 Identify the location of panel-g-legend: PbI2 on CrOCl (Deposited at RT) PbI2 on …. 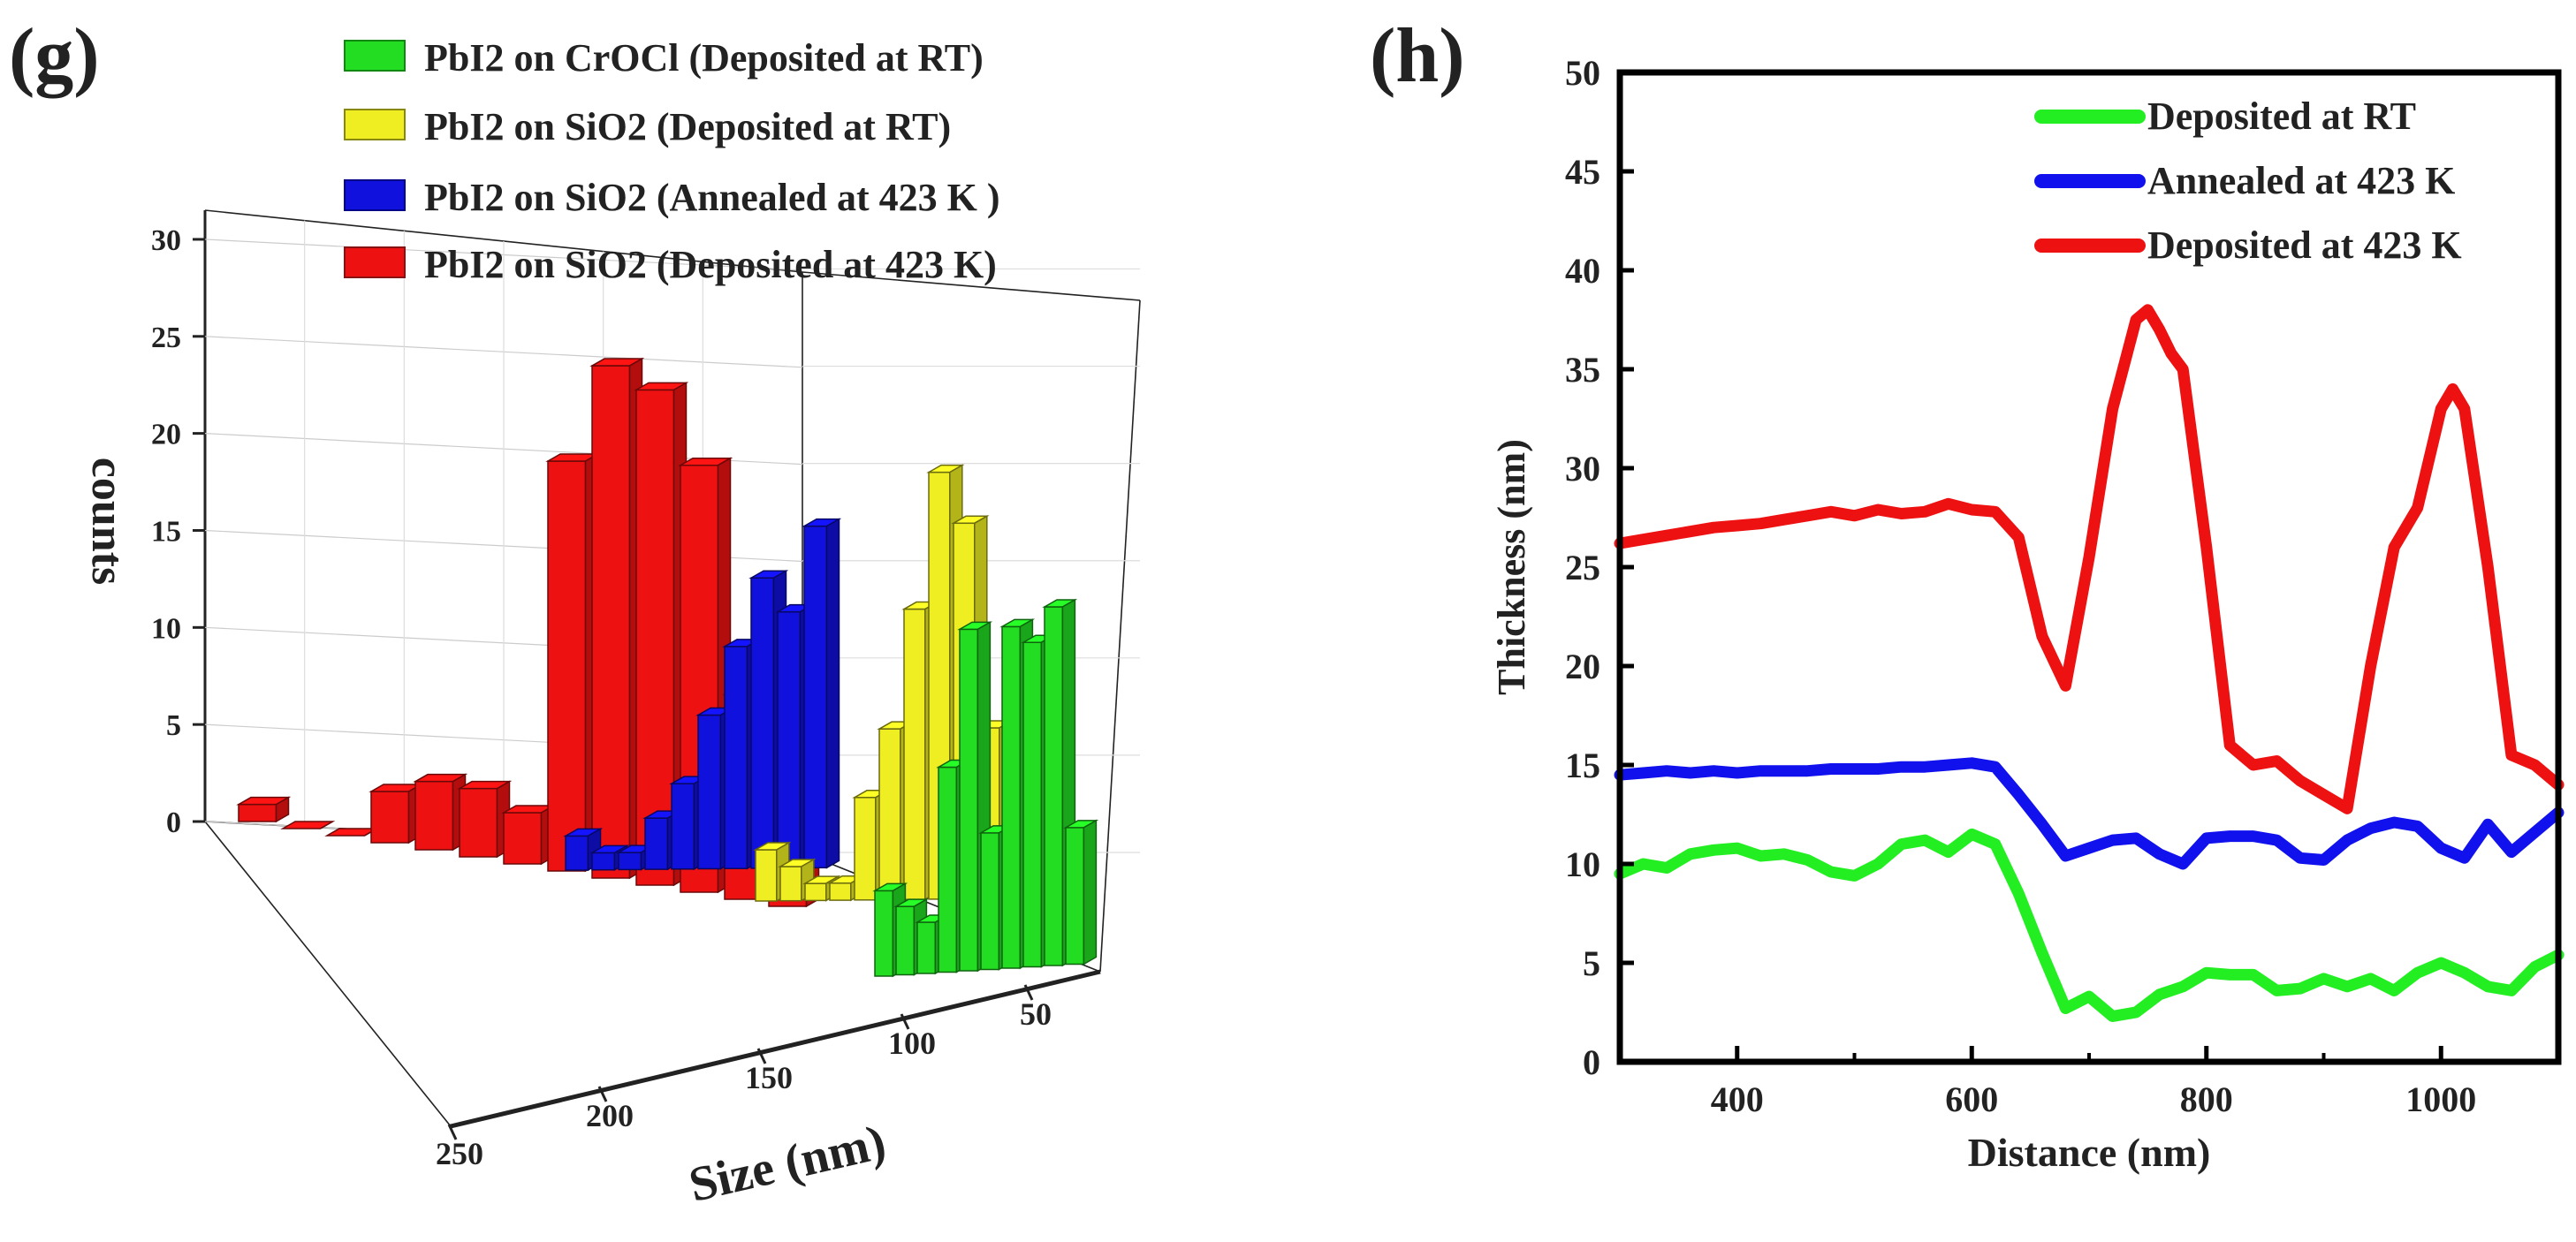
(672, 161).